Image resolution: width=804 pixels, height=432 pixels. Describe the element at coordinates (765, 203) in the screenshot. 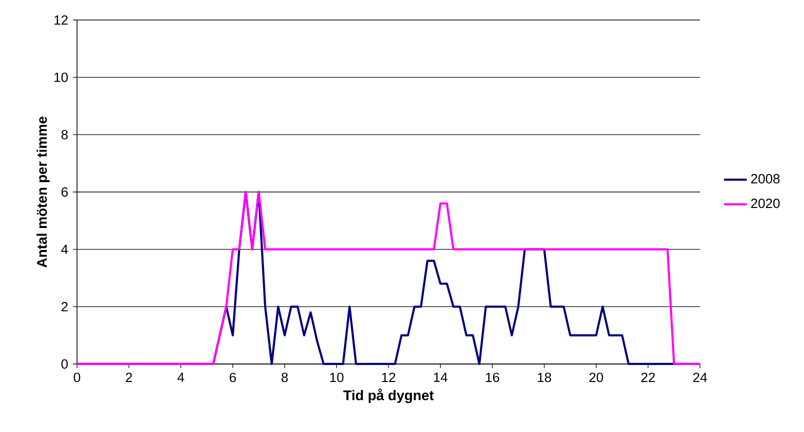

I see `legend-label: 2020` at that location.